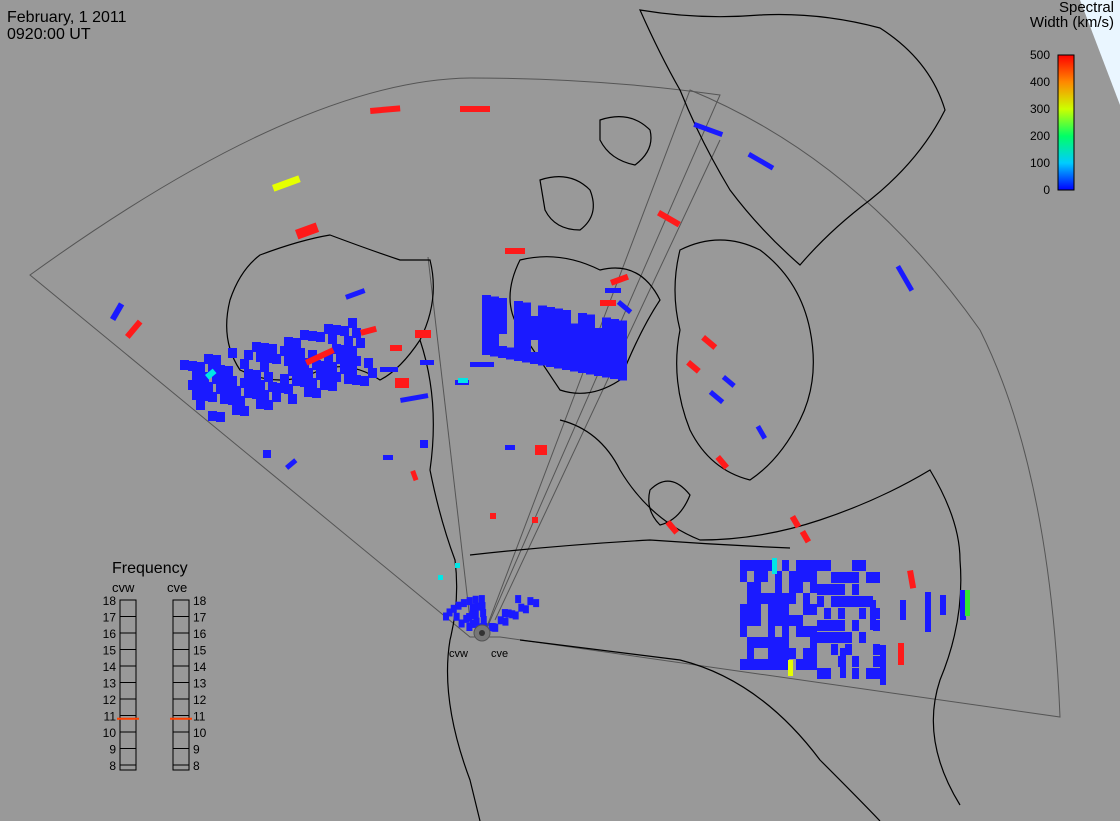 The height and width of the screenshot is (821, 1120). What do you see at coordinates (200, 618) in the screenshot?
I see `frequency-scale-label: 17` at bounding box center [200, 618].